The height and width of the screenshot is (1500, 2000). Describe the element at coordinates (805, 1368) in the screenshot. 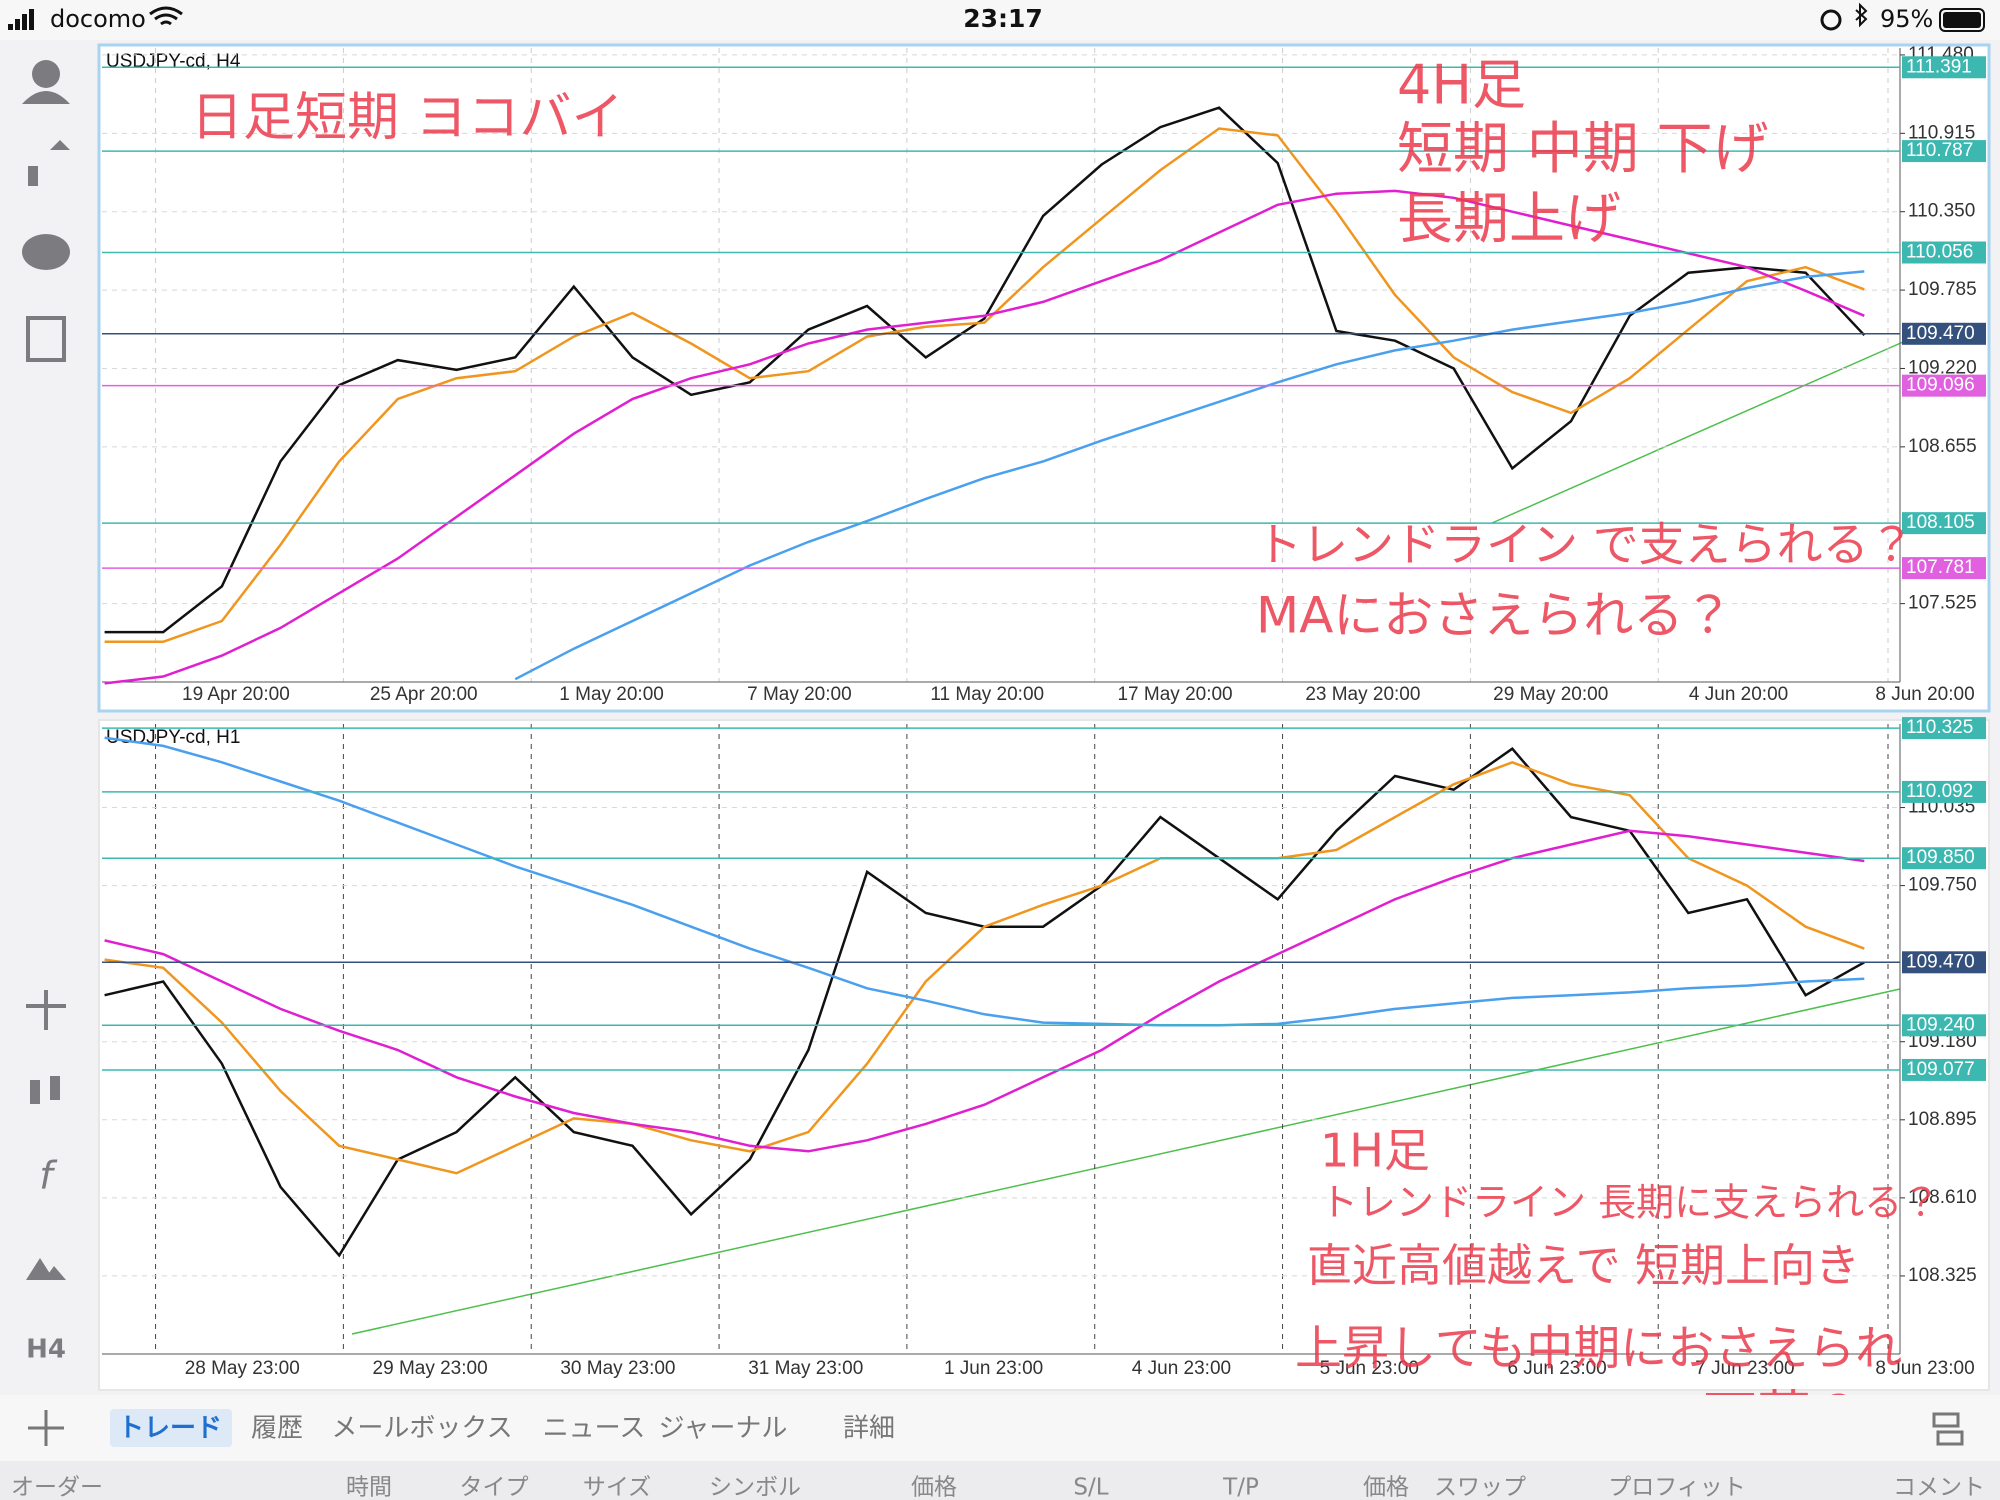

I see `x-tick-label: 31 May 23:00` at that location.